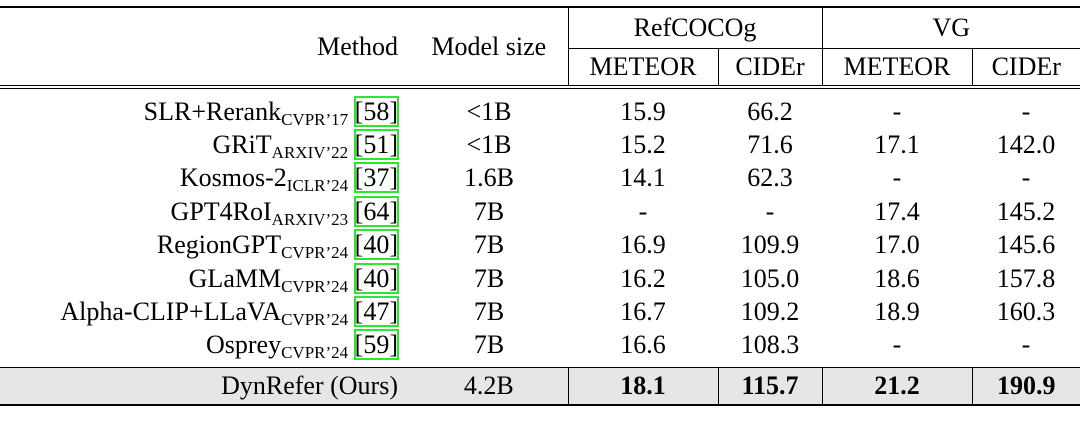 Image resolution: width=1080 pixels, height=421 pixels. What do you see at coordinates (244, 345) in the screenshot?
I see `method-name: Osprey` at bounding box center [244, 345].